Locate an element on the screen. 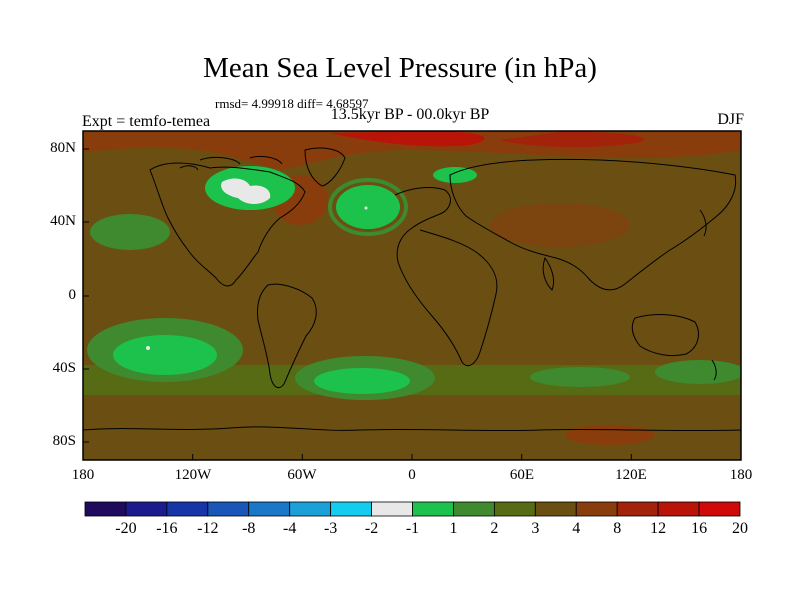  north-america-coast is located at coordinates (227, 224).